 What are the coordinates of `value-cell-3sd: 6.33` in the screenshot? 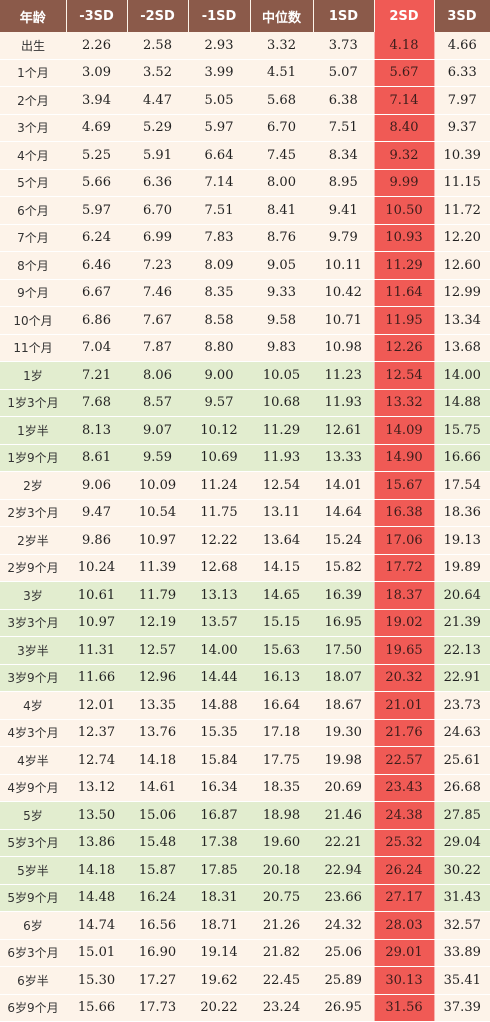 It's located at (462, 73).